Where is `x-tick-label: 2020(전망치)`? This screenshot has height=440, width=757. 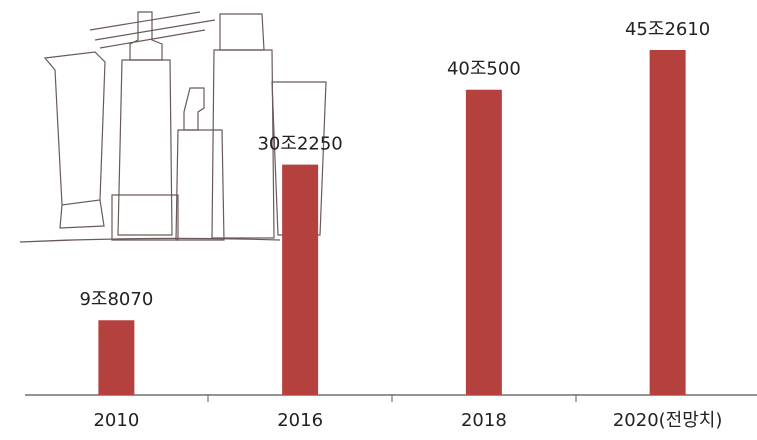 x-tick-label: 2020(전망치) is located at coordinates (668, 420).